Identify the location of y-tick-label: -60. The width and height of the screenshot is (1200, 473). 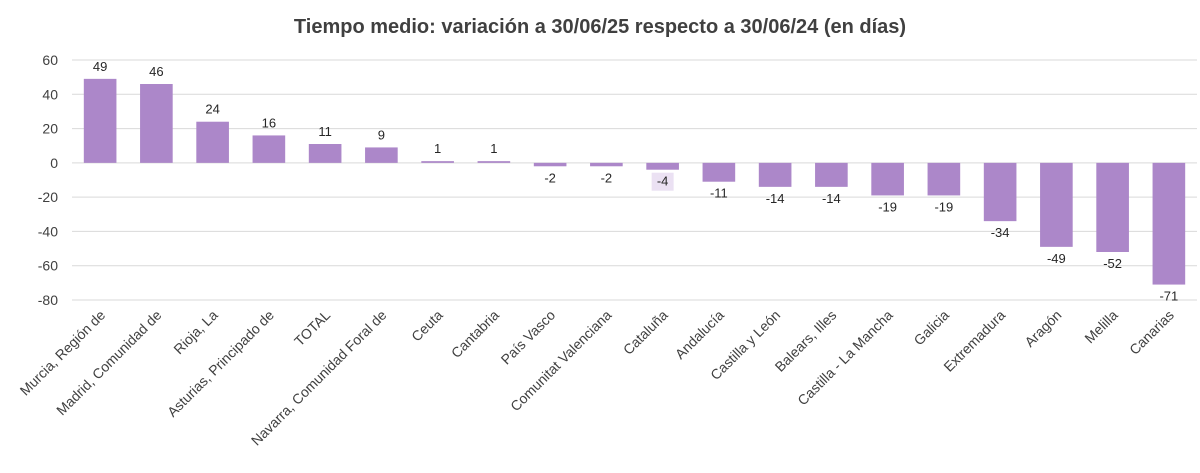
(48, 266).